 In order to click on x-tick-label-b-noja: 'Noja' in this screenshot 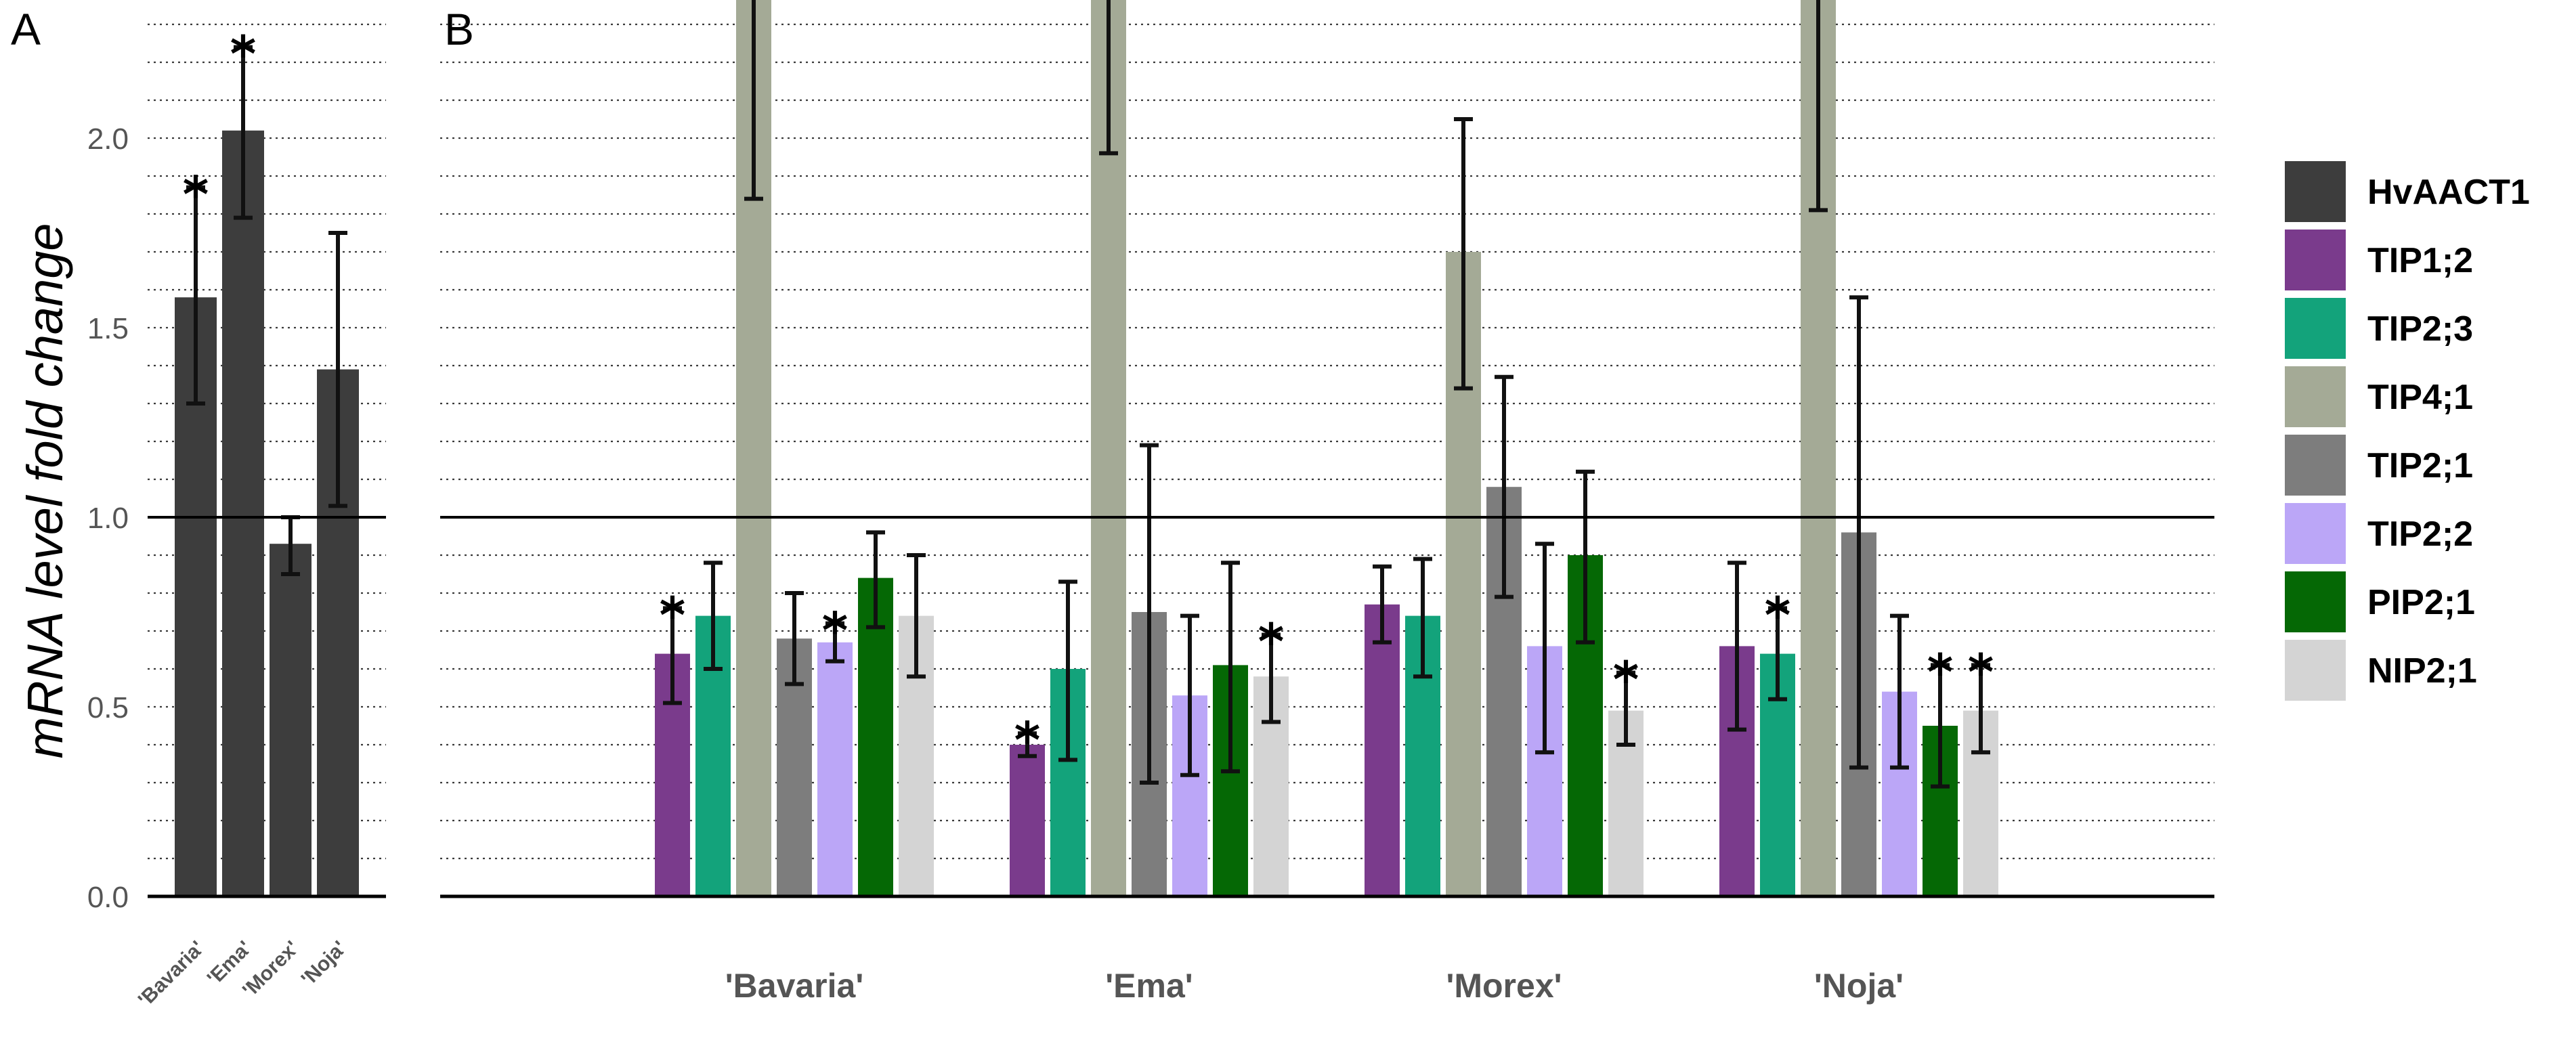, I will do `click(1859, 986)`.